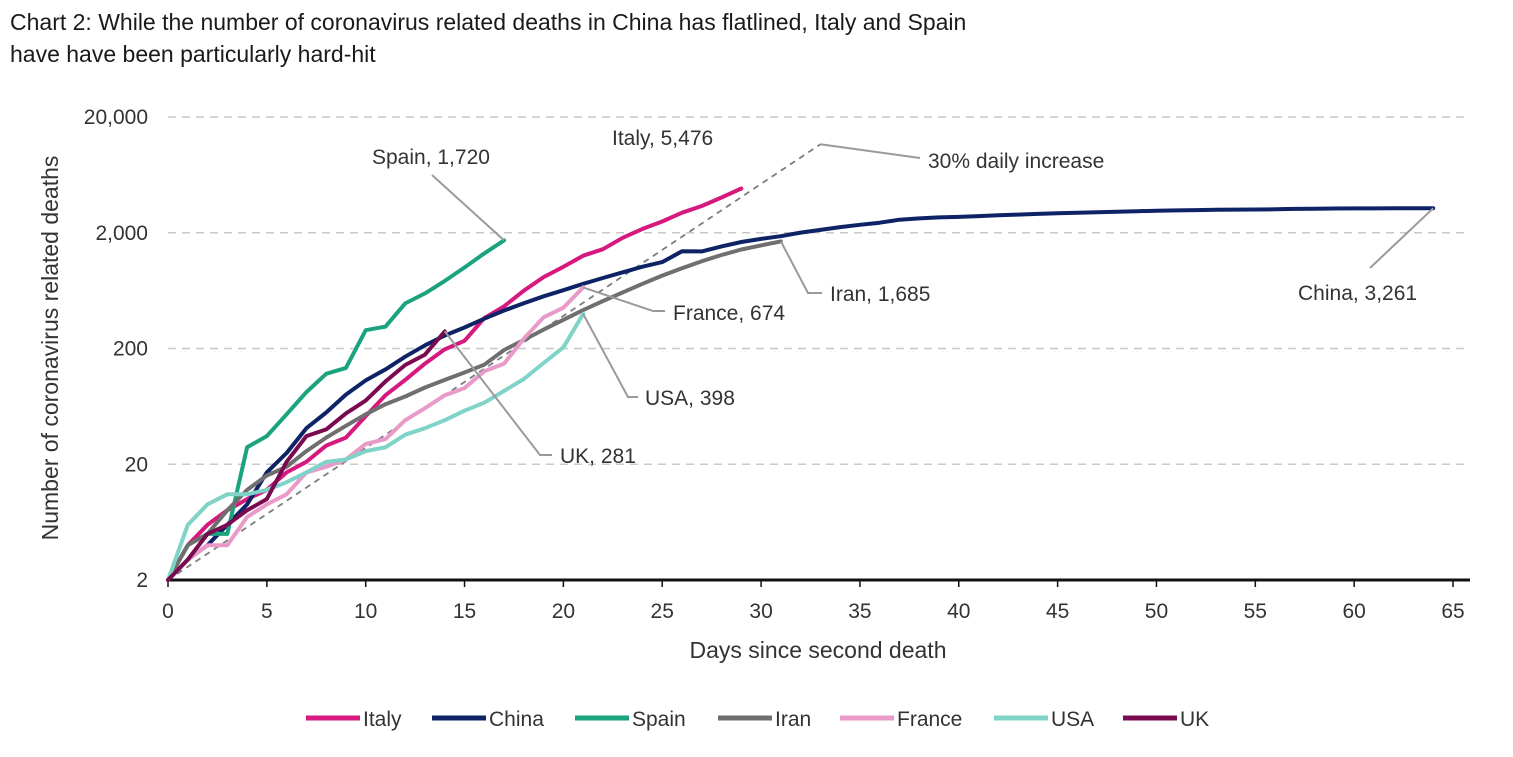 The image size is (1513, 757). Describe the element at coordinates (193, 54) in the screenshot. I see `chart-title-line-2: have have been particularly hard-hit` at that location.